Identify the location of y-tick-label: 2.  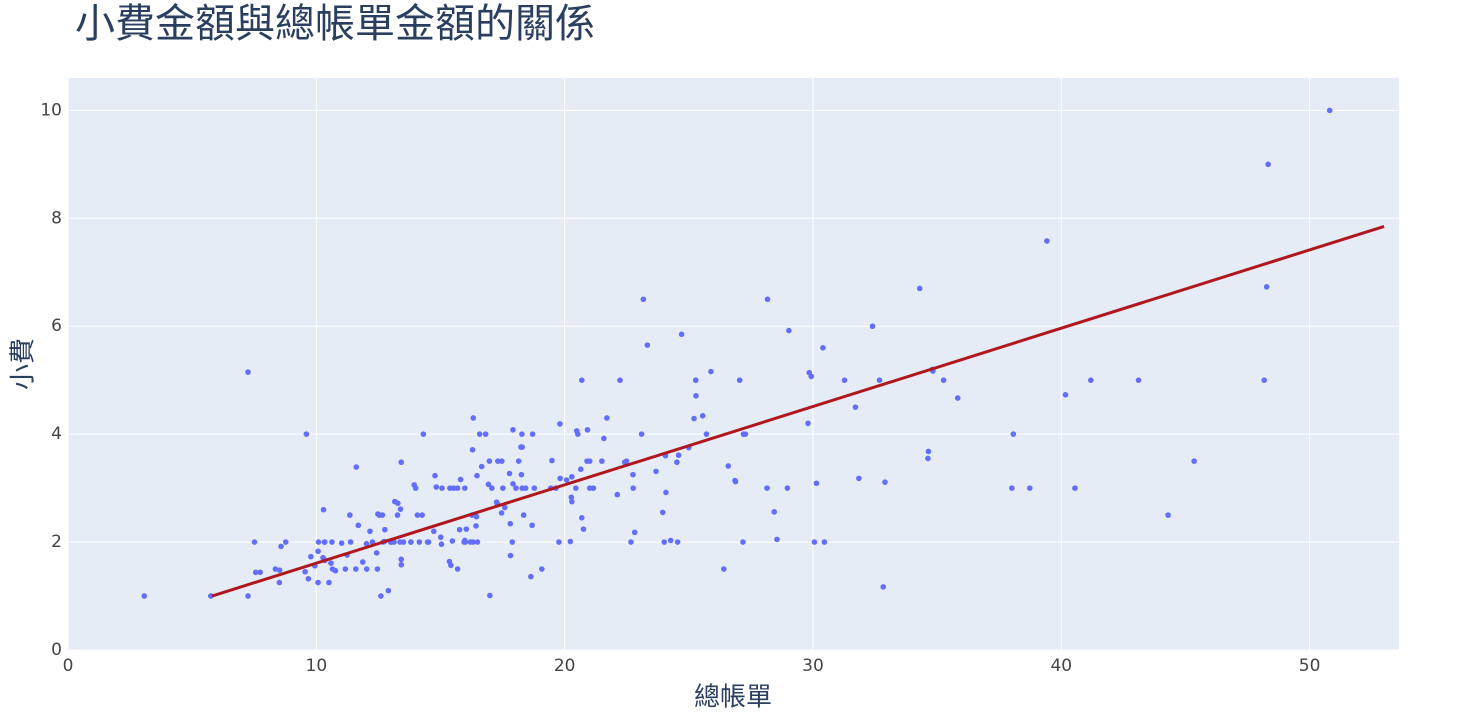
(56, 542).